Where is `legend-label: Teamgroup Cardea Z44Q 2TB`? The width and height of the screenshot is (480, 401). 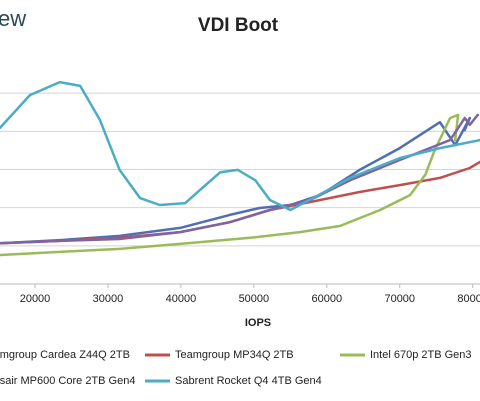
legend-label: Teamgroup Cardea Z44Q 2TB is located at coordinates (65, 355).